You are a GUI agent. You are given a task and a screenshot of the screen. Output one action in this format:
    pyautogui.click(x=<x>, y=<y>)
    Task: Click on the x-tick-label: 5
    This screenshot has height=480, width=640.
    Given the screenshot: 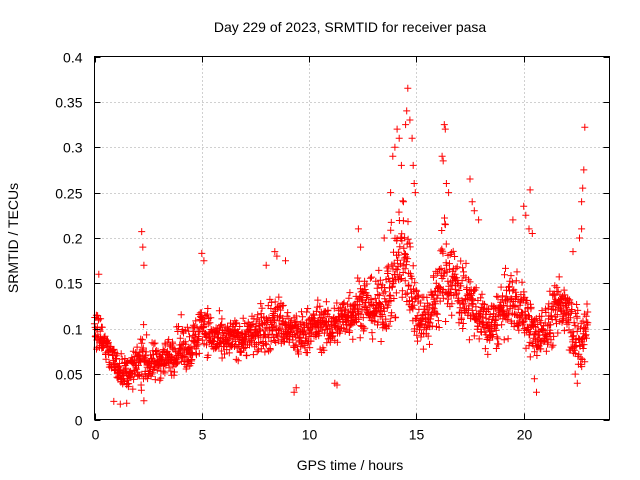 What is the action you would take?
    pyautogui.click(x=203, y=435)
    